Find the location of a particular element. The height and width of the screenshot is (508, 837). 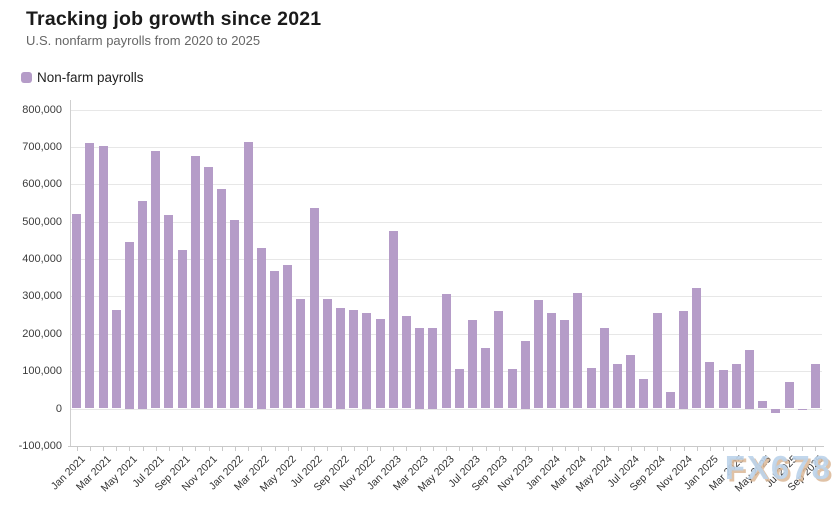

y-tick-label: 0 is located at coordinates (58, 408).